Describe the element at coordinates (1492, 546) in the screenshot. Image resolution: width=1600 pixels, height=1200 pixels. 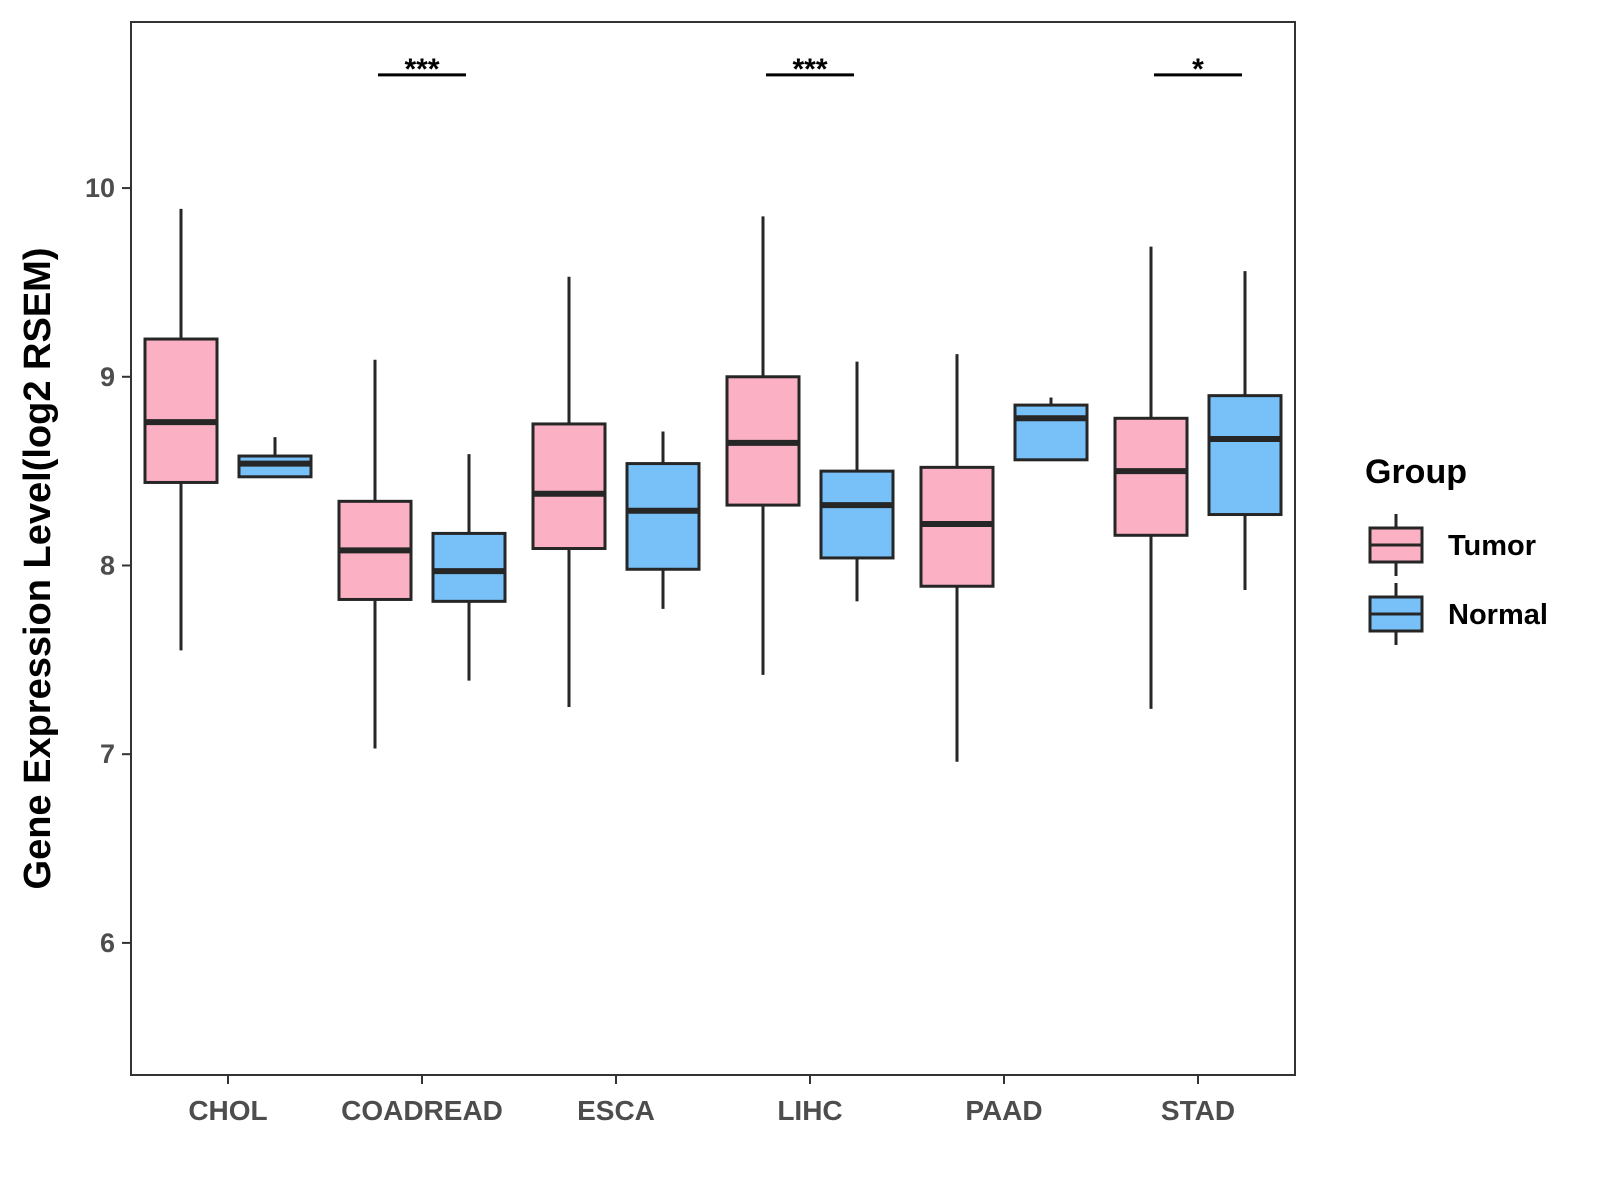
I see `legend-label-tumor: Tumor` at that location.